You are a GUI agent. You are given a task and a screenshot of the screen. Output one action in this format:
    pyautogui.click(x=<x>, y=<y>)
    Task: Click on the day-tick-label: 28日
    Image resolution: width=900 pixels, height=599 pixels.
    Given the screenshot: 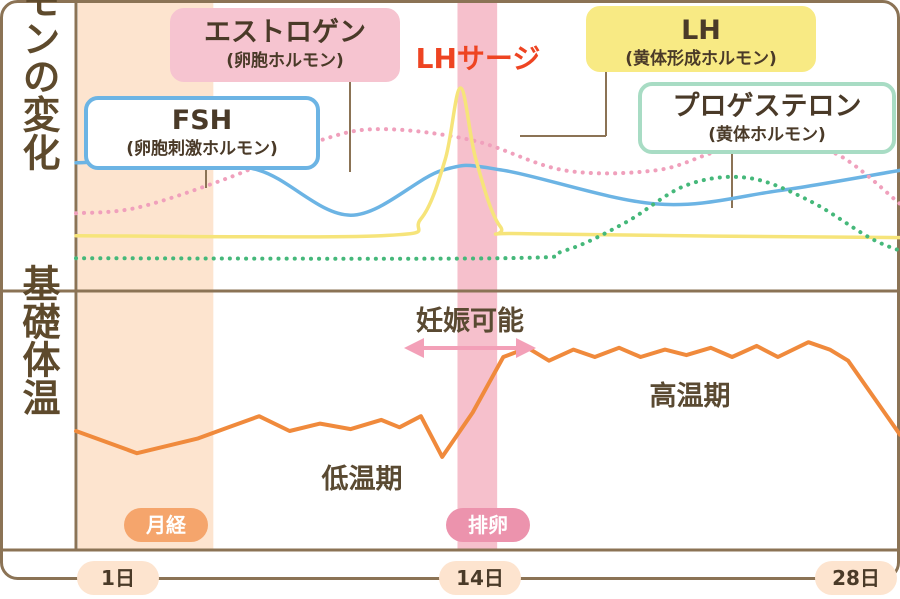 What is the action you would take?
    pyautogui.click(x=856, y=578)
    